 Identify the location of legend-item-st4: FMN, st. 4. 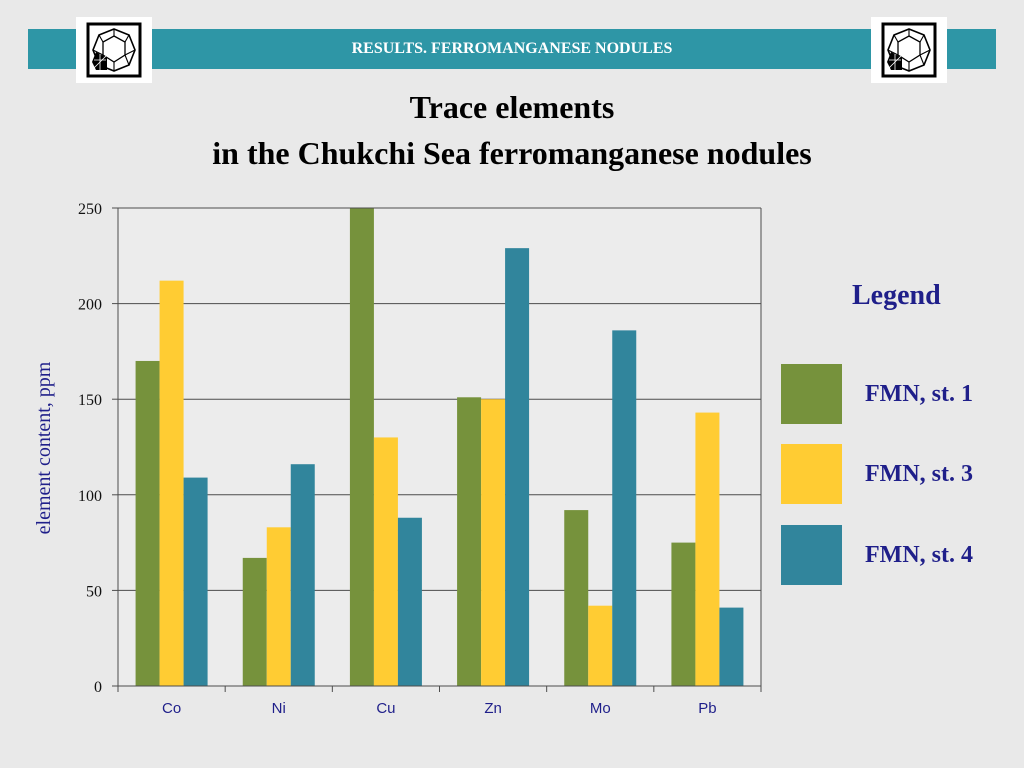
(896, 555).